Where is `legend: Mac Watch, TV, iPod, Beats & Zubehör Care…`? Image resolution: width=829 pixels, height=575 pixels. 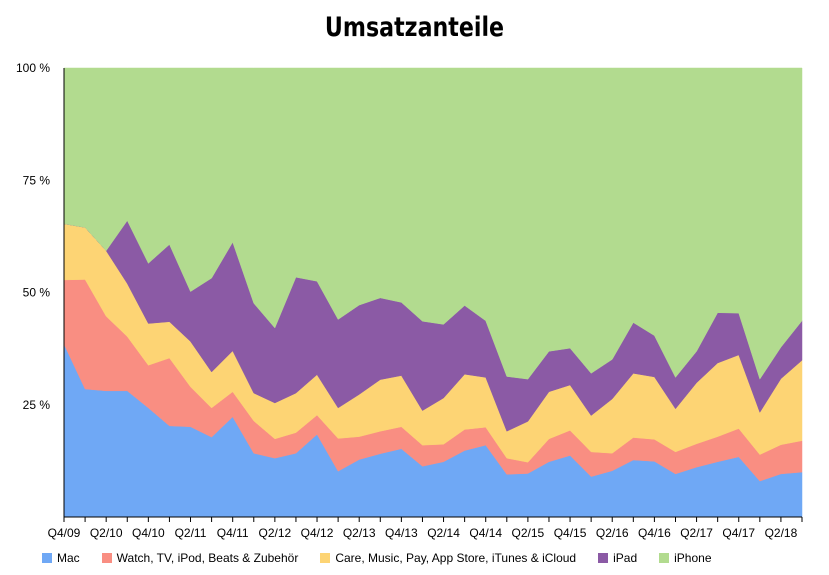
legend: Mac Watch, TV, iPod, Beats & Zubehör Care… is located at coordinates (388, 558).